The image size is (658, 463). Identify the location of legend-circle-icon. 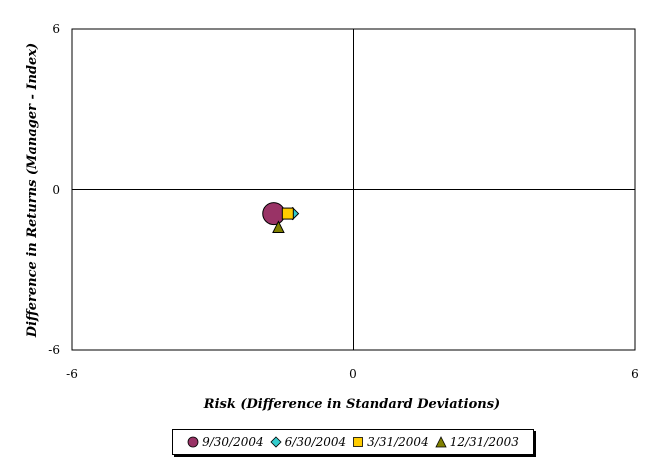
(193, 442).